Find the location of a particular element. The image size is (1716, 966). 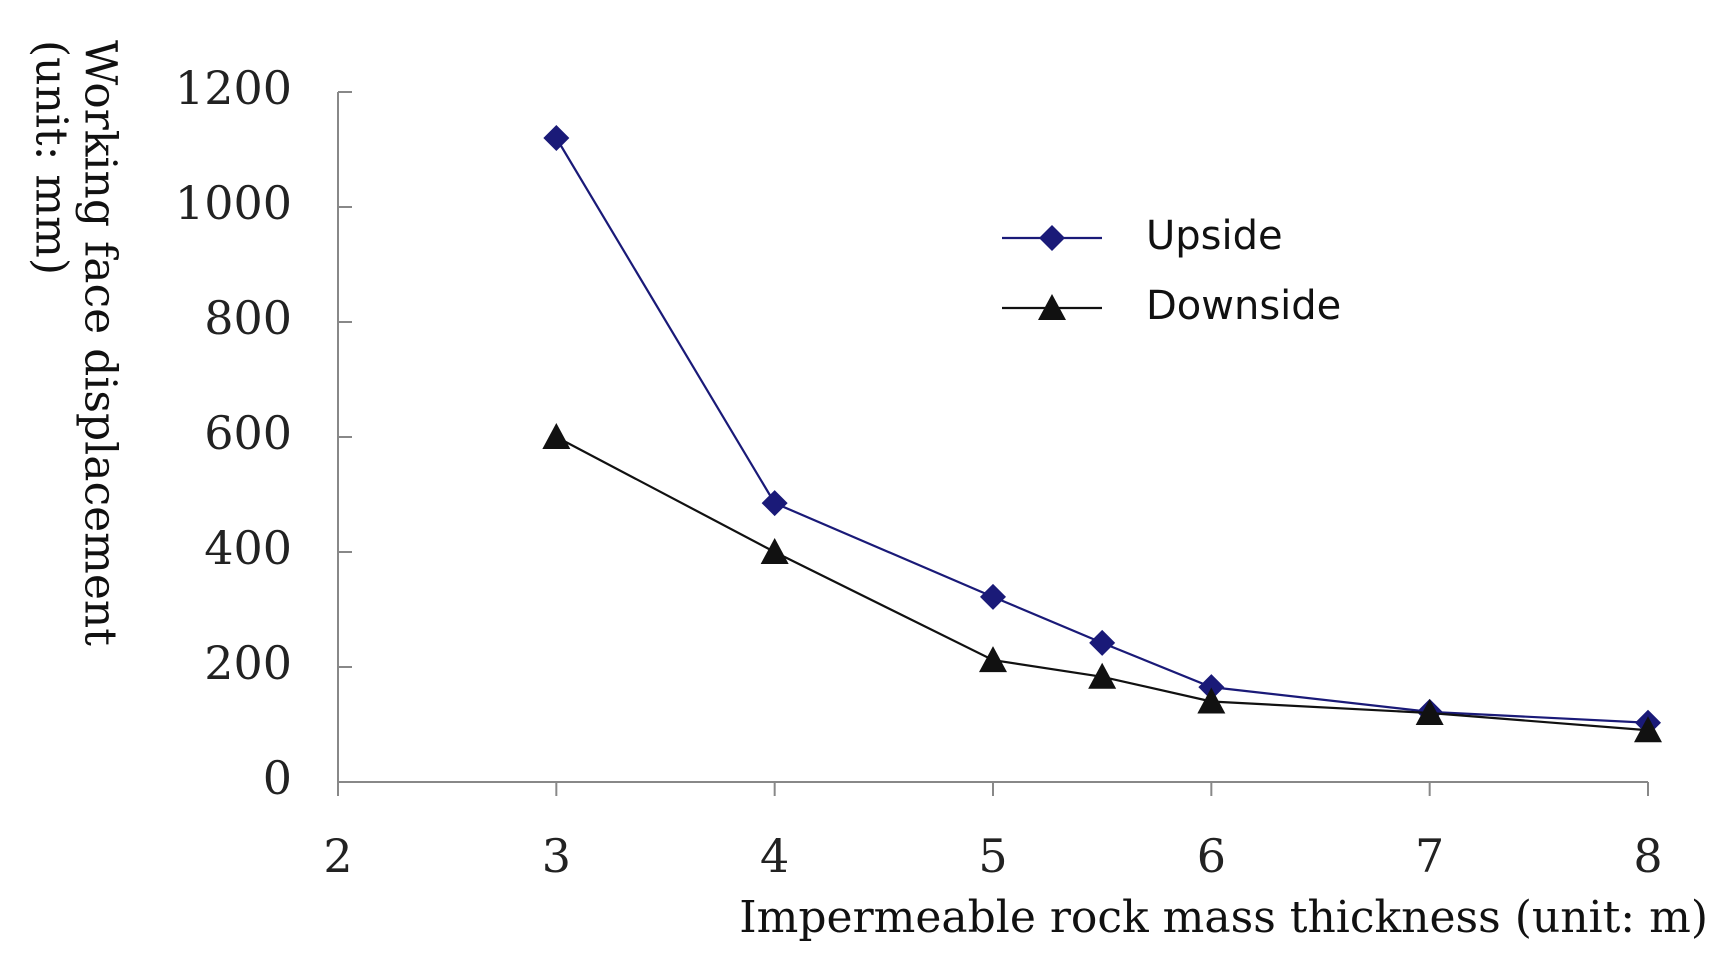

y-tick-label: 400 is located at coordinates (248, 548).